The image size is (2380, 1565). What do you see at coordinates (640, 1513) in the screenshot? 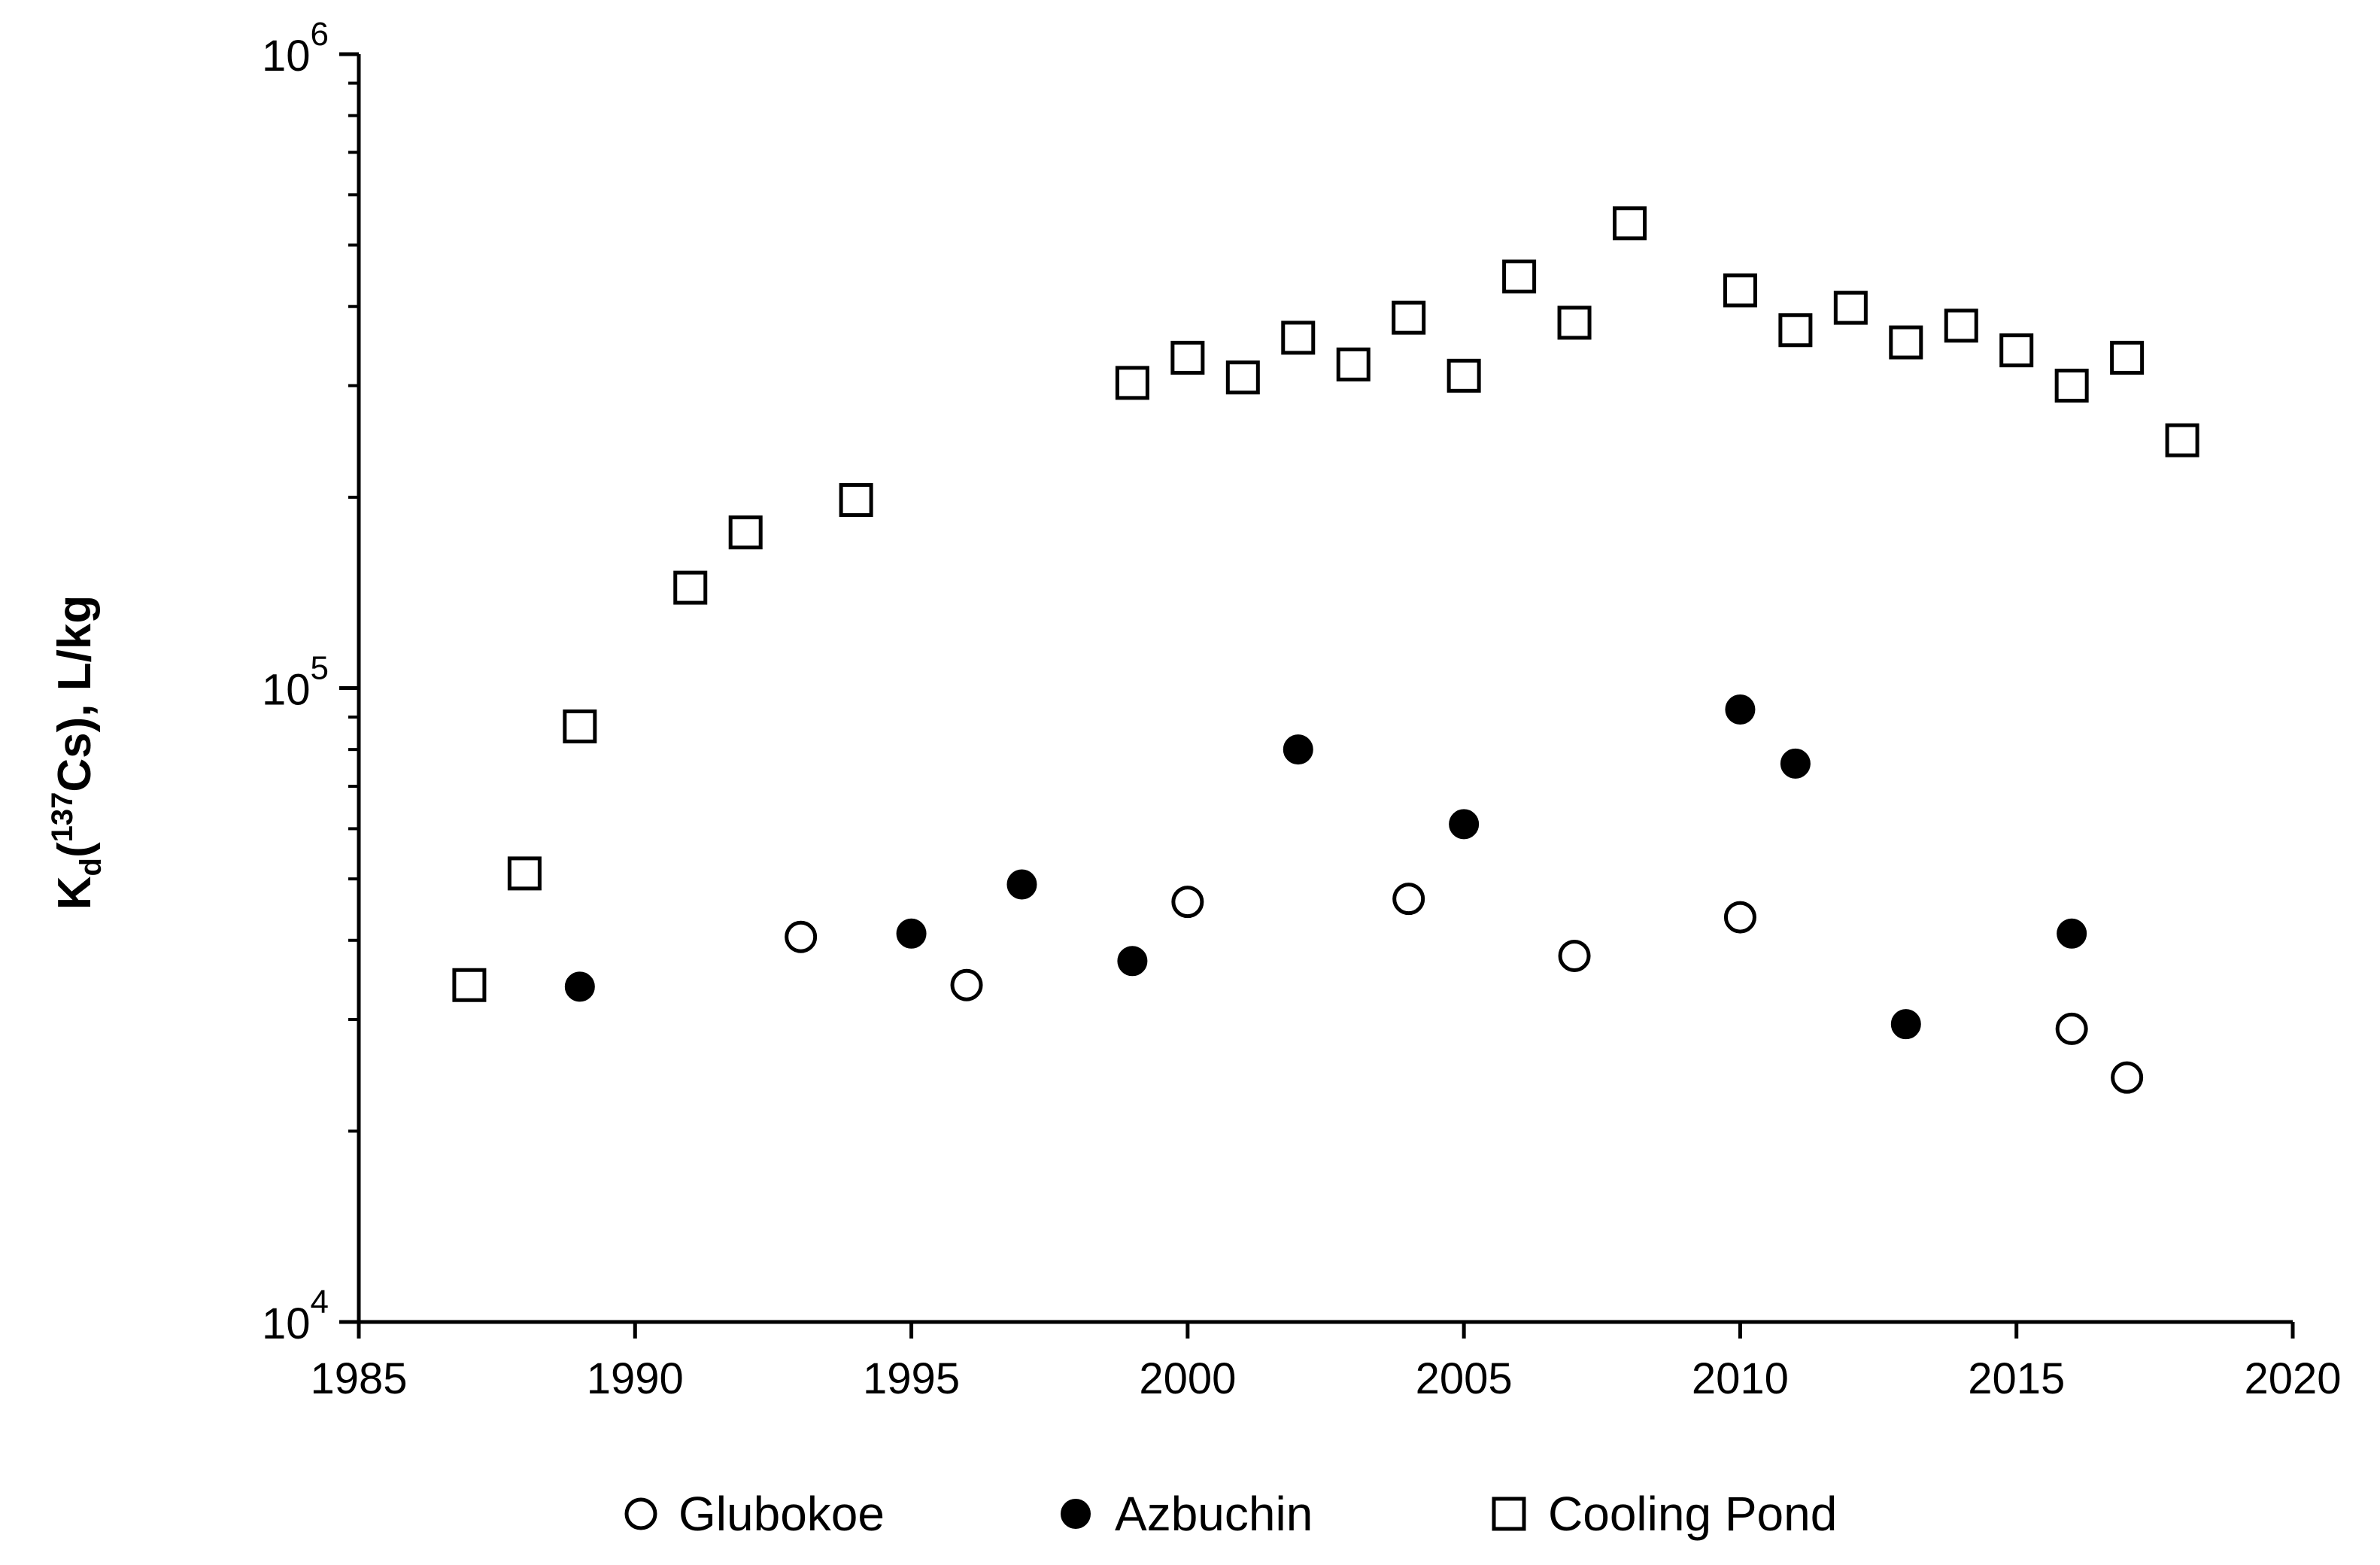
I see `legend-marker-glubokoe` at bounding box center [640, 1513].